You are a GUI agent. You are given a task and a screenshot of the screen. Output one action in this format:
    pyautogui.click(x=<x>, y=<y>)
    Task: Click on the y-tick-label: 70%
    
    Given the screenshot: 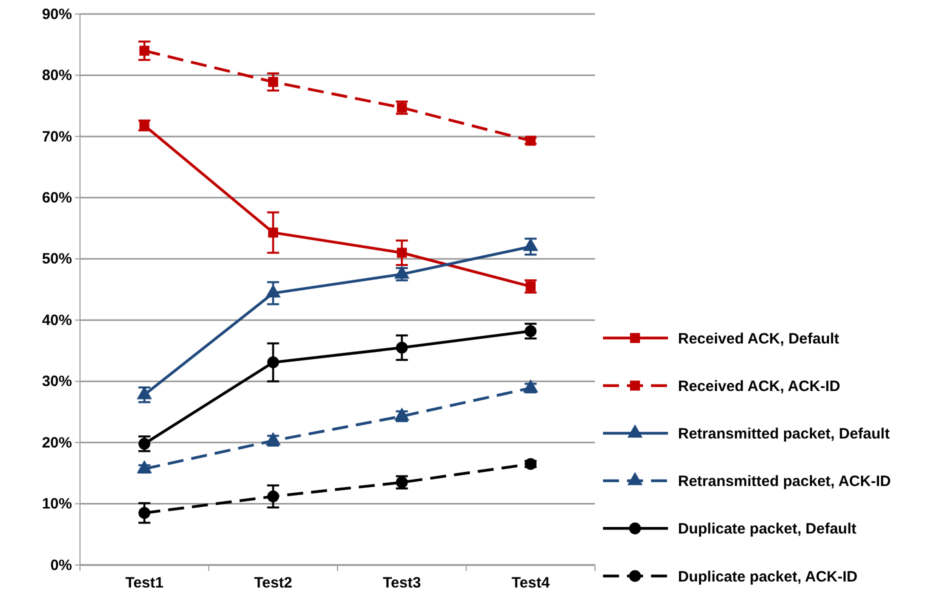 What is the action you would take?
    pyautogui.click(x=57, y=137)
    